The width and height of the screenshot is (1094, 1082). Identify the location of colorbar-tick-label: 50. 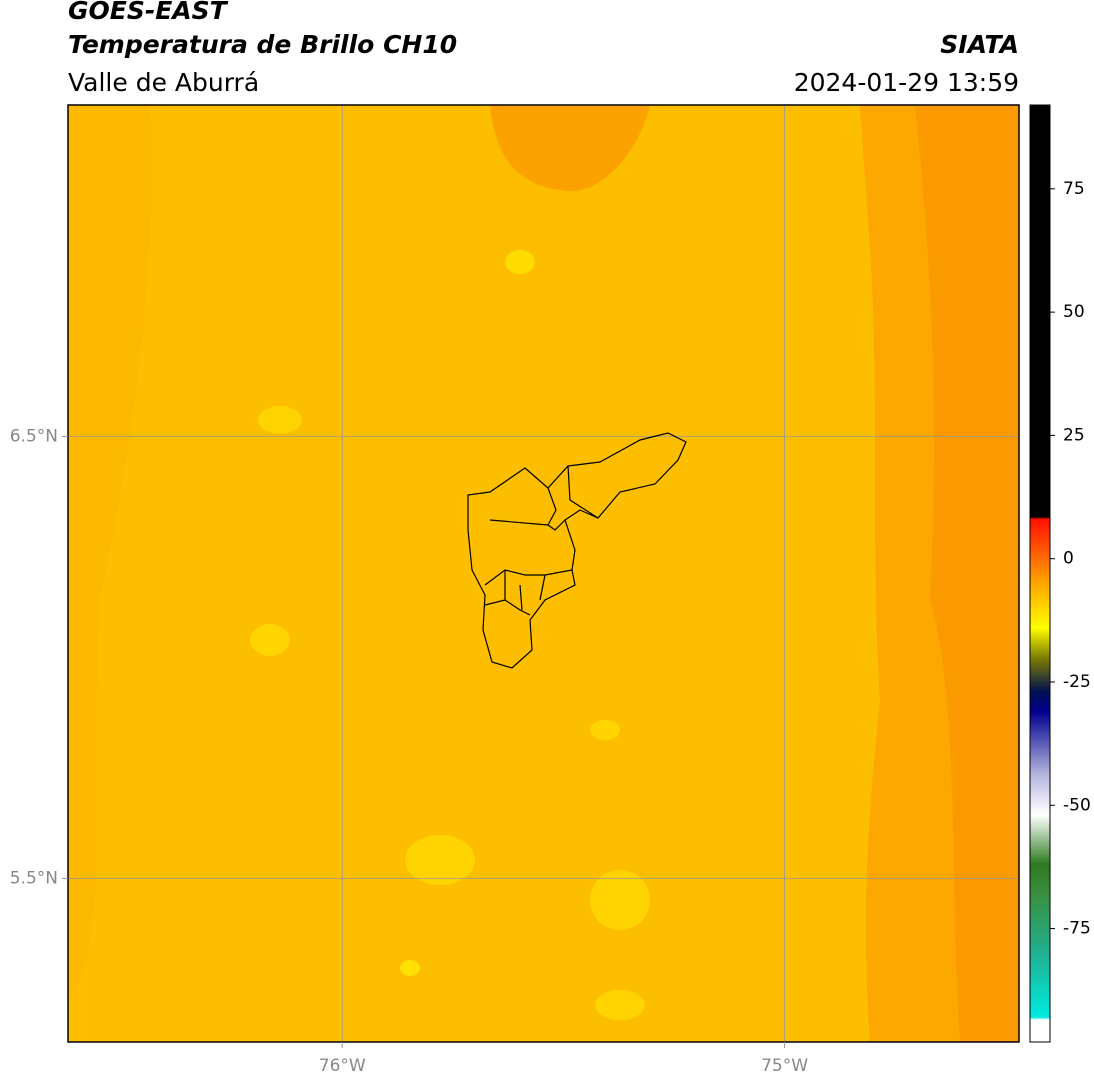
(1074, 312).